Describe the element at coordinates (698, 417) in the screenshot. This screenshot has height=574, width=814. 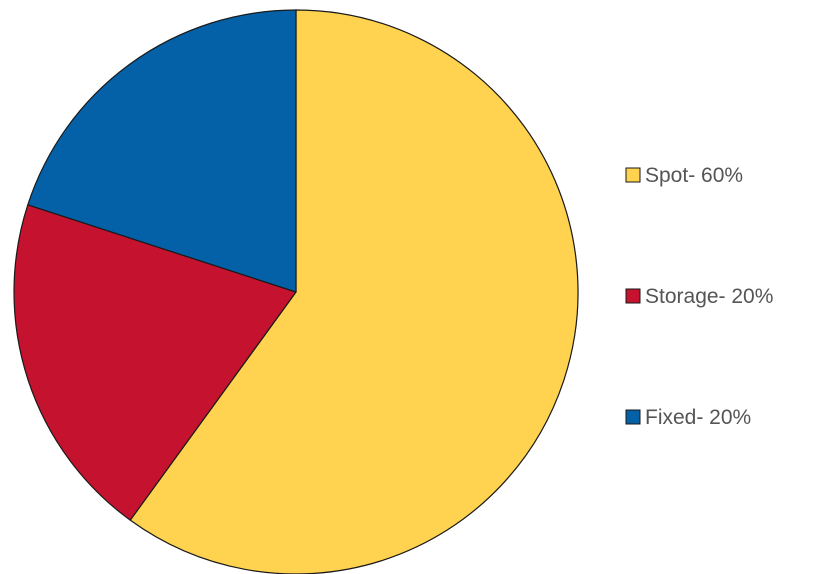
I see `legend-label-fixed: Fixed- 20%` at that location.